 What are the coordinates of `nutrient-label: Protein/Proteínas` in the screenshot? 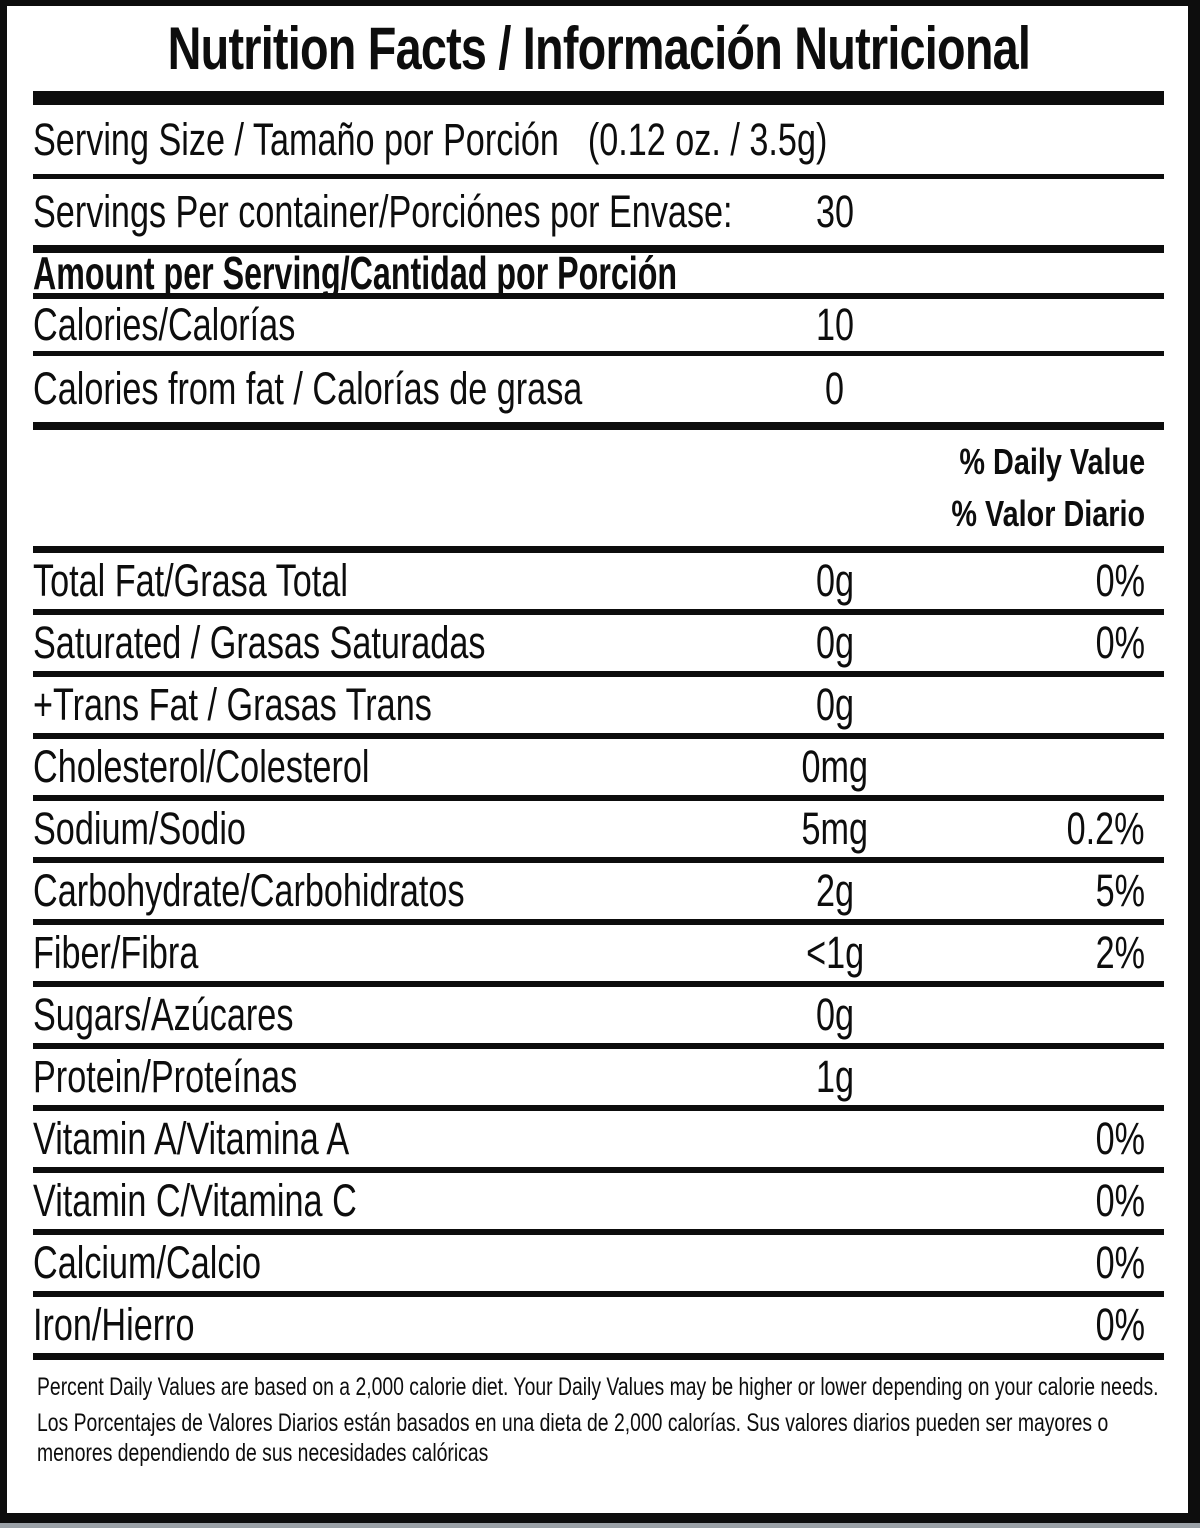 It's located at (165, 1076).